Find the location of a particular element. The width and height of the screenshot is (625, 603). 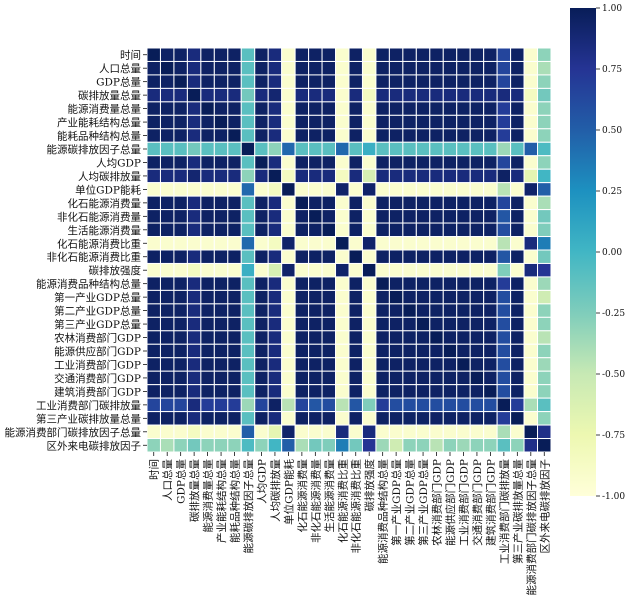

column-label: 第二产业GDP总量 is located at coordinates (410, 502).